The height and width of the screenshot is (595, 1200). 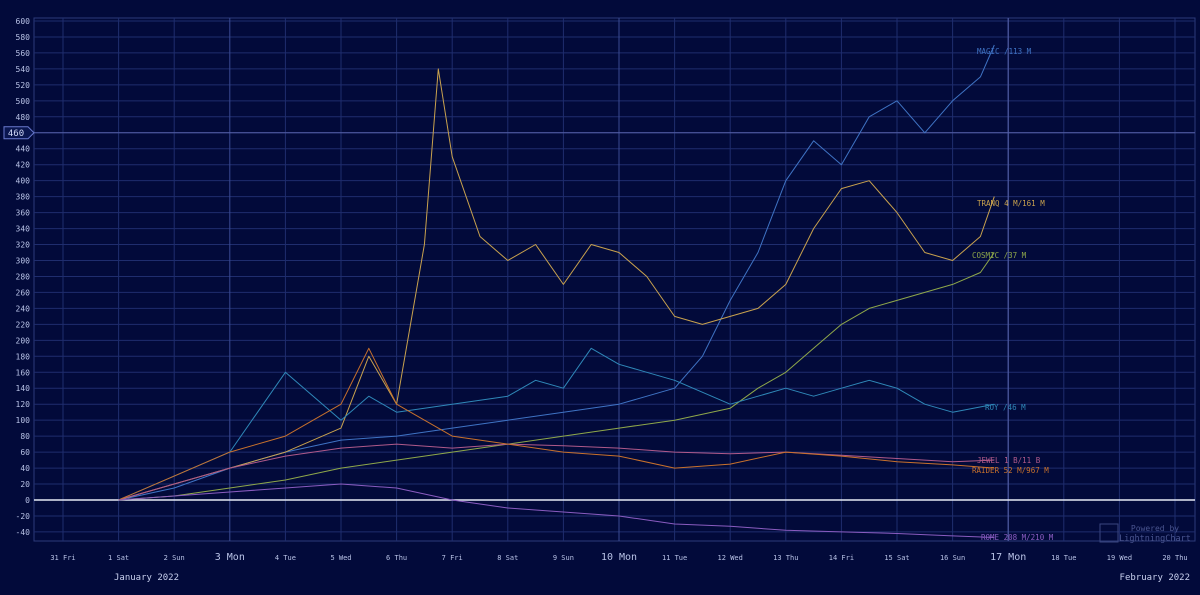 I want to click on x-tick-label: 10 Mon, so click(x=619, y=557).